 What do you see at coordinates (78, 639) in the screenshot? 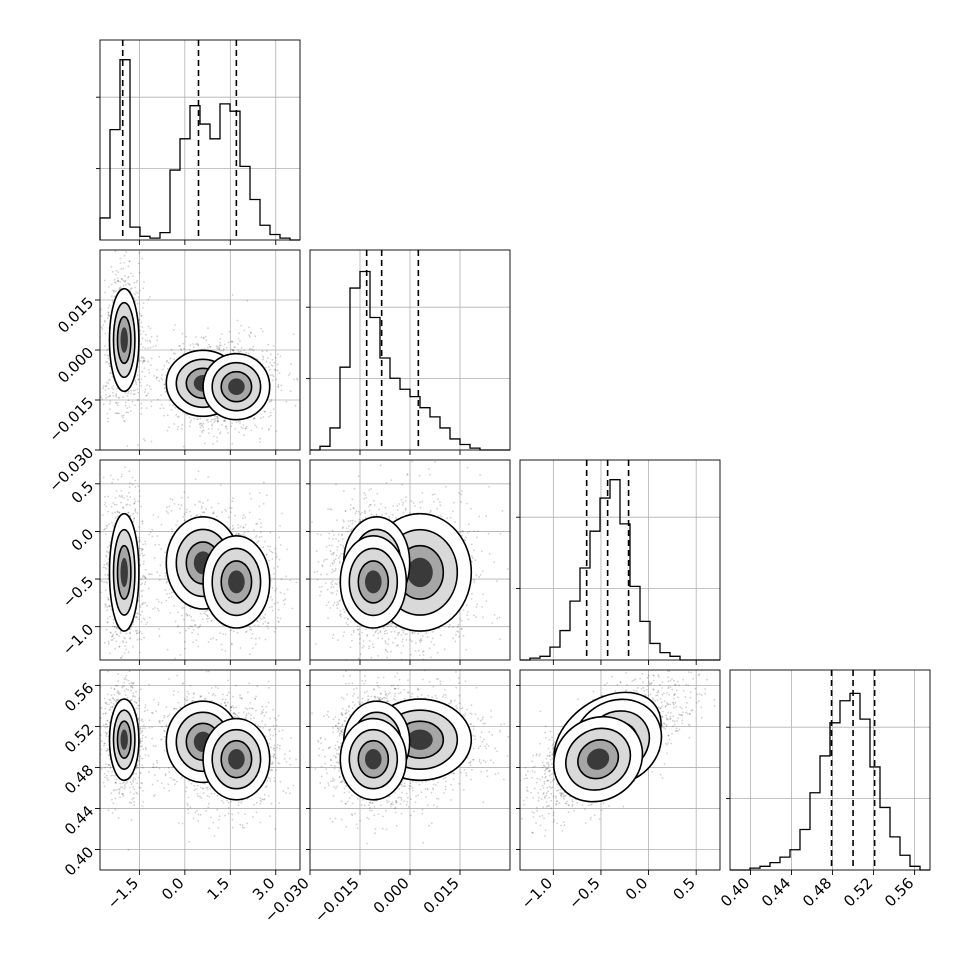
I see `y-tick-label: −1.0` at bounding box center [78, 639].